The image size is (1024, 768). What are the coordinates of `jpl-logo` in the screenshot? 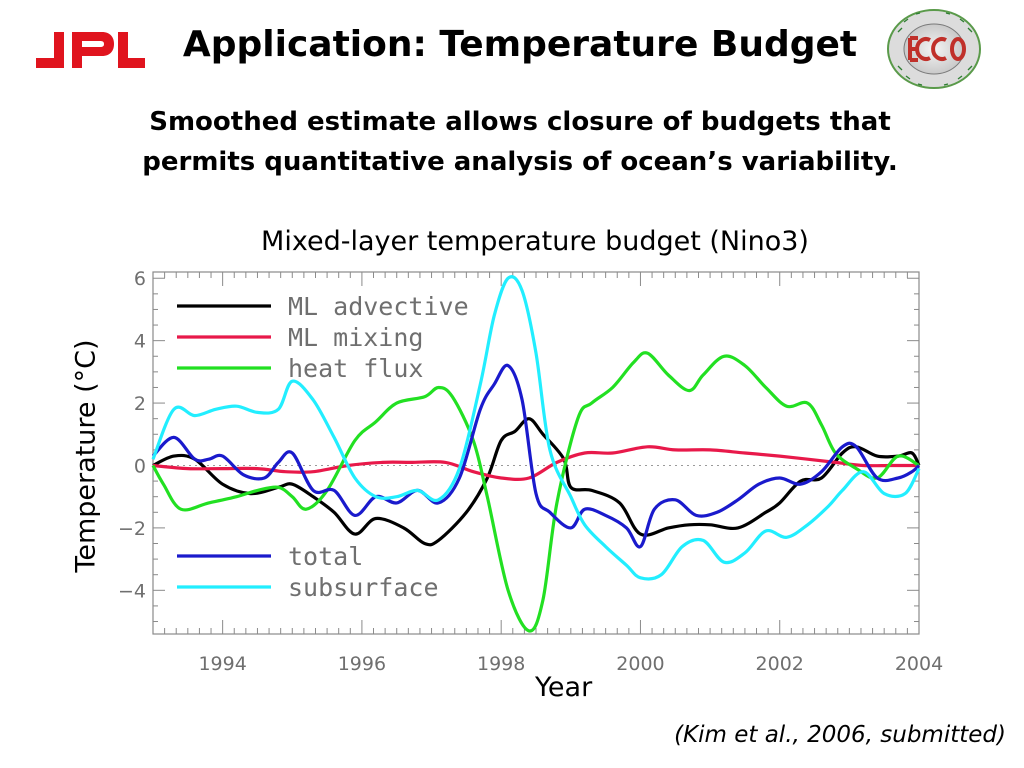 It's located at (90, 50).